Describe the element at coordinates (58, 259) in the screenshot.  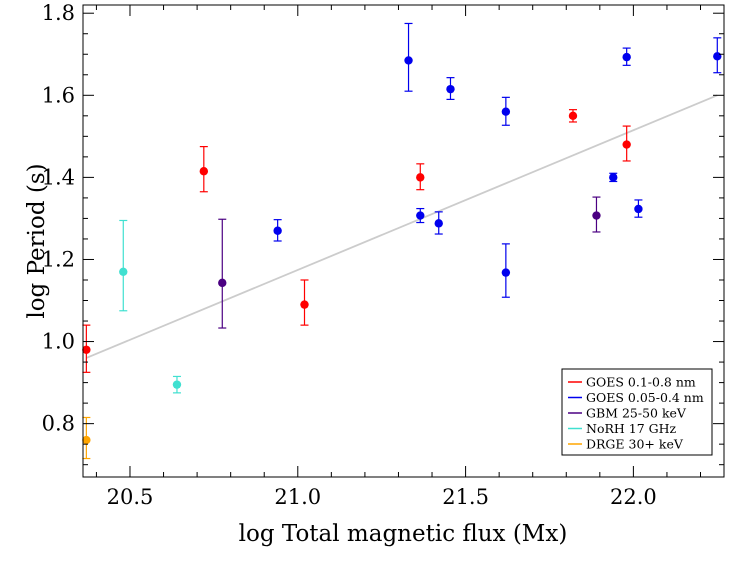
I see `y-tick-label: 1.2` at that location.